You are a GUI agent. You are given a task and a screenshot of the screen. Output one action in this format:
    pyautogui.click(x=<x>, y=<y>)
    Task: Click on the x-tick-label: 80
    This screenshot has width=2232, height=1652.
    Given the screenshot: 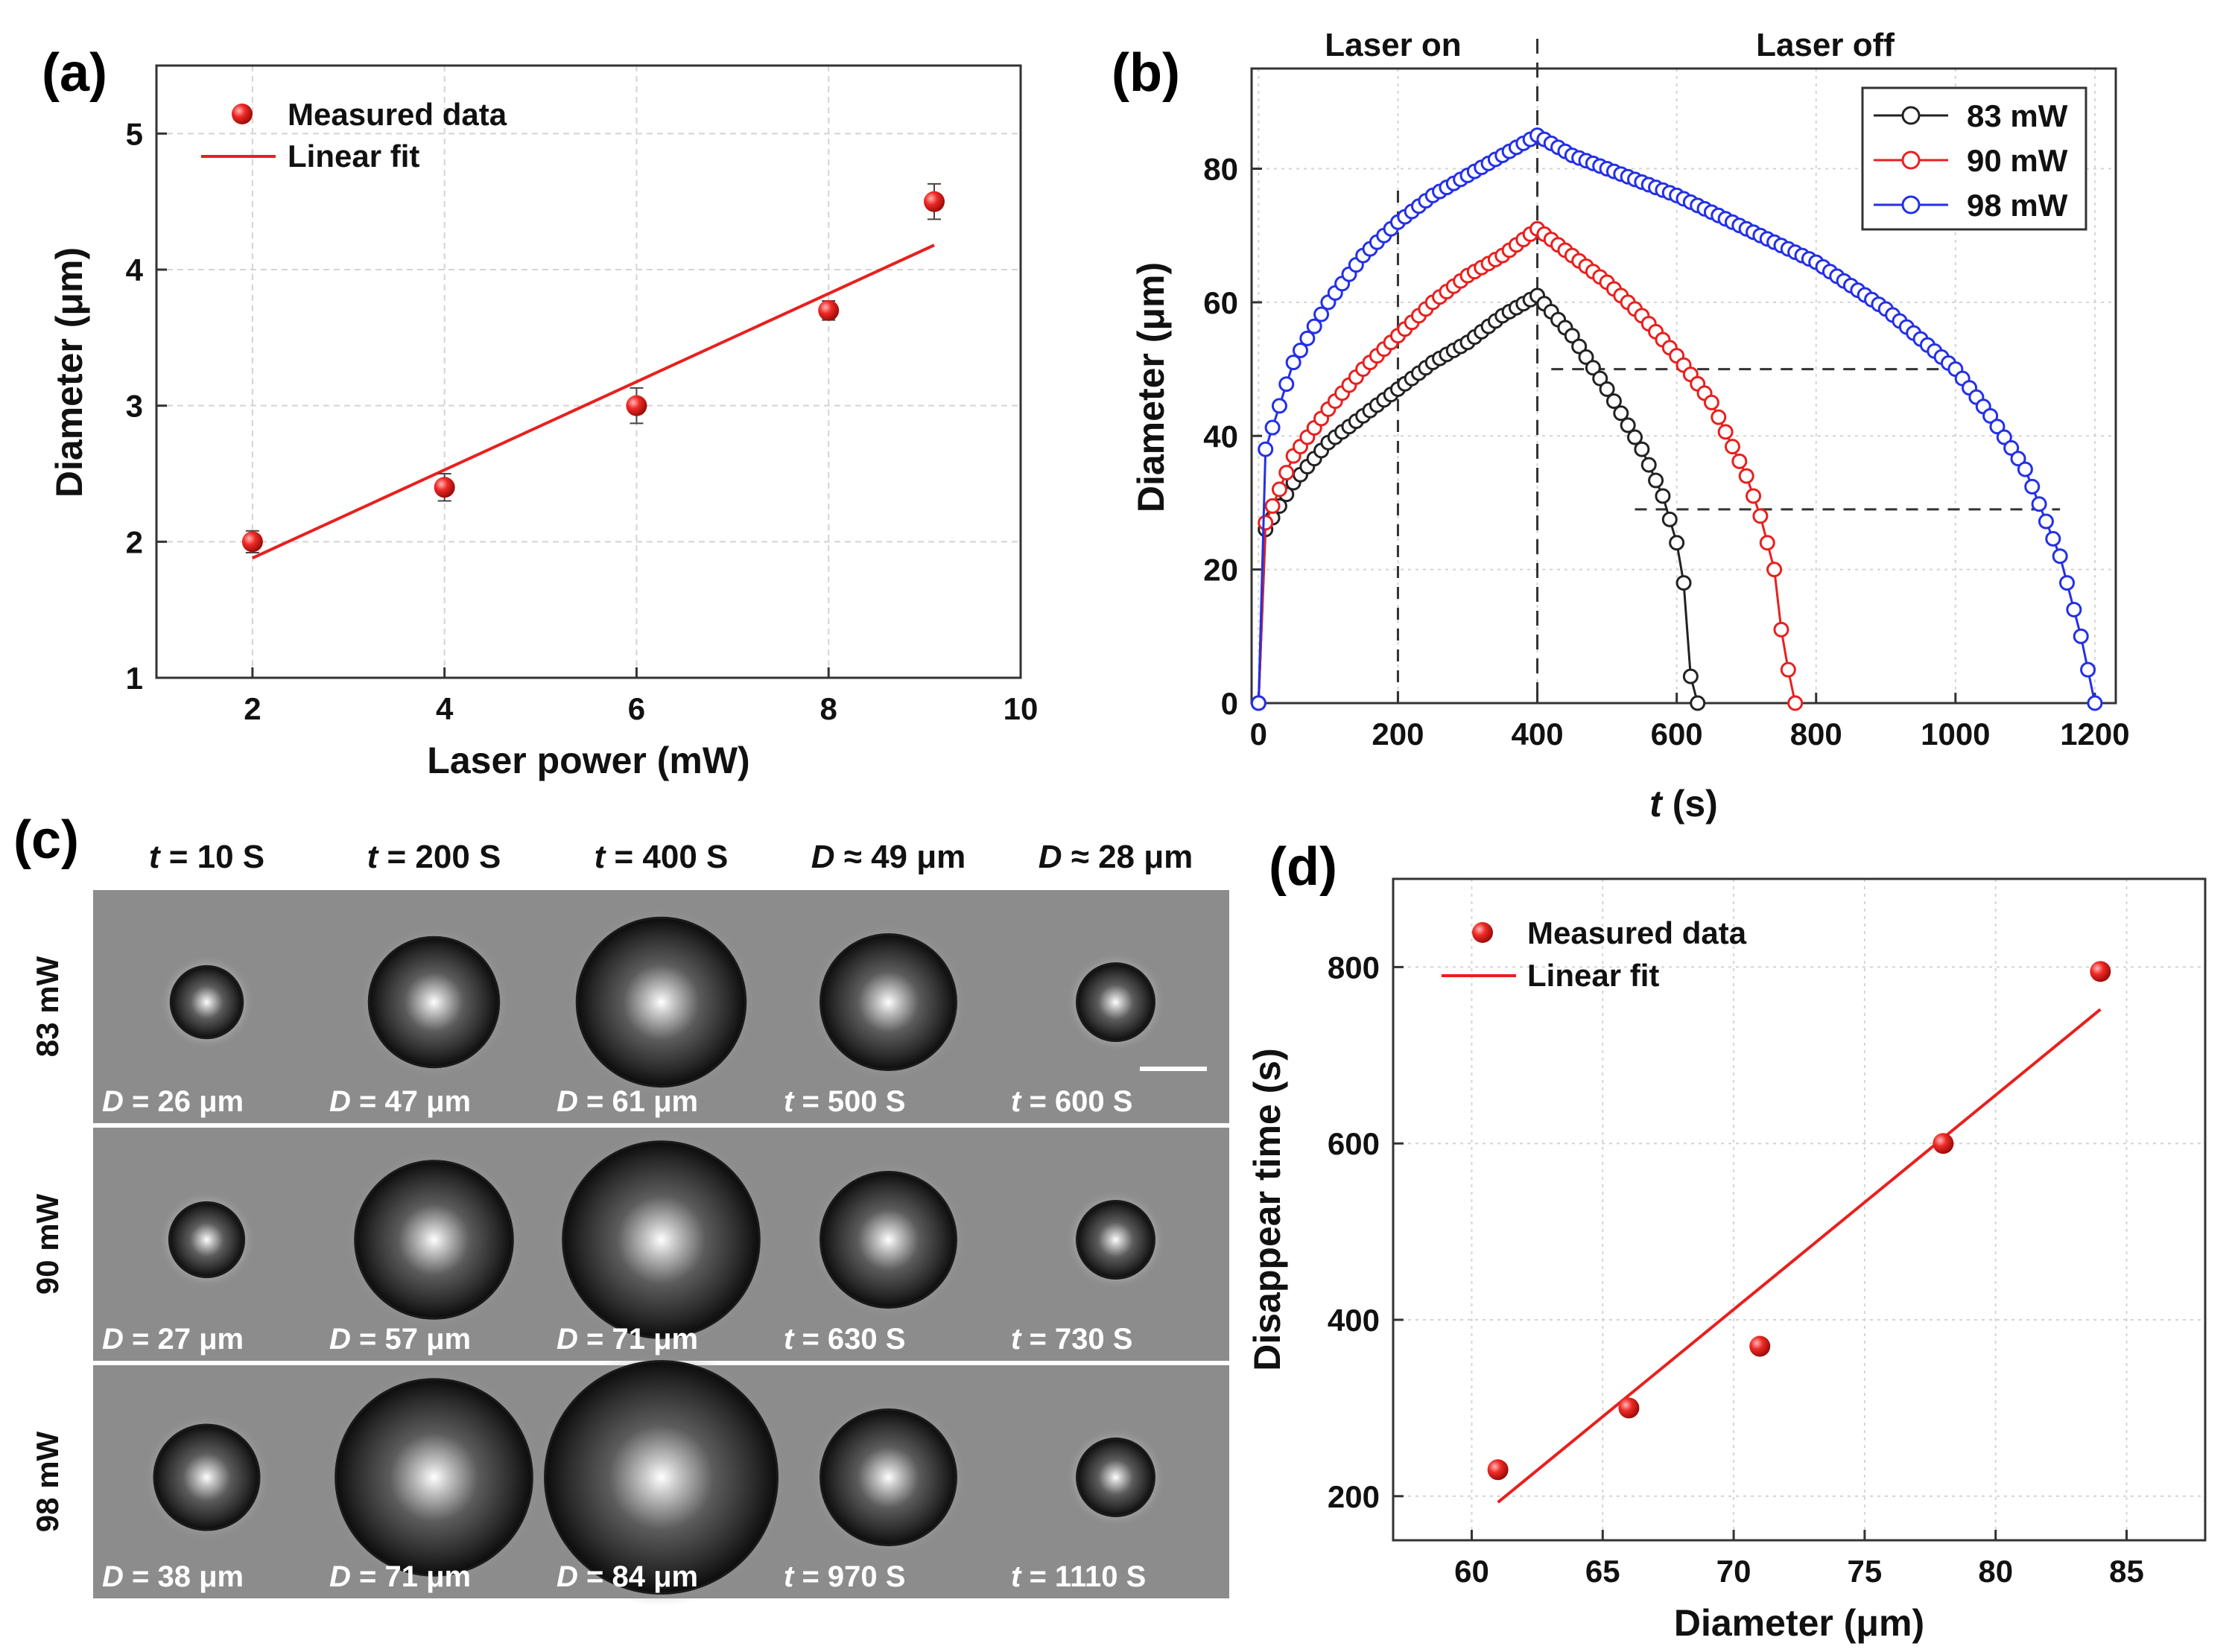 What is the action you would take?
    pyautogui.click(x=1996, y=1571)
    